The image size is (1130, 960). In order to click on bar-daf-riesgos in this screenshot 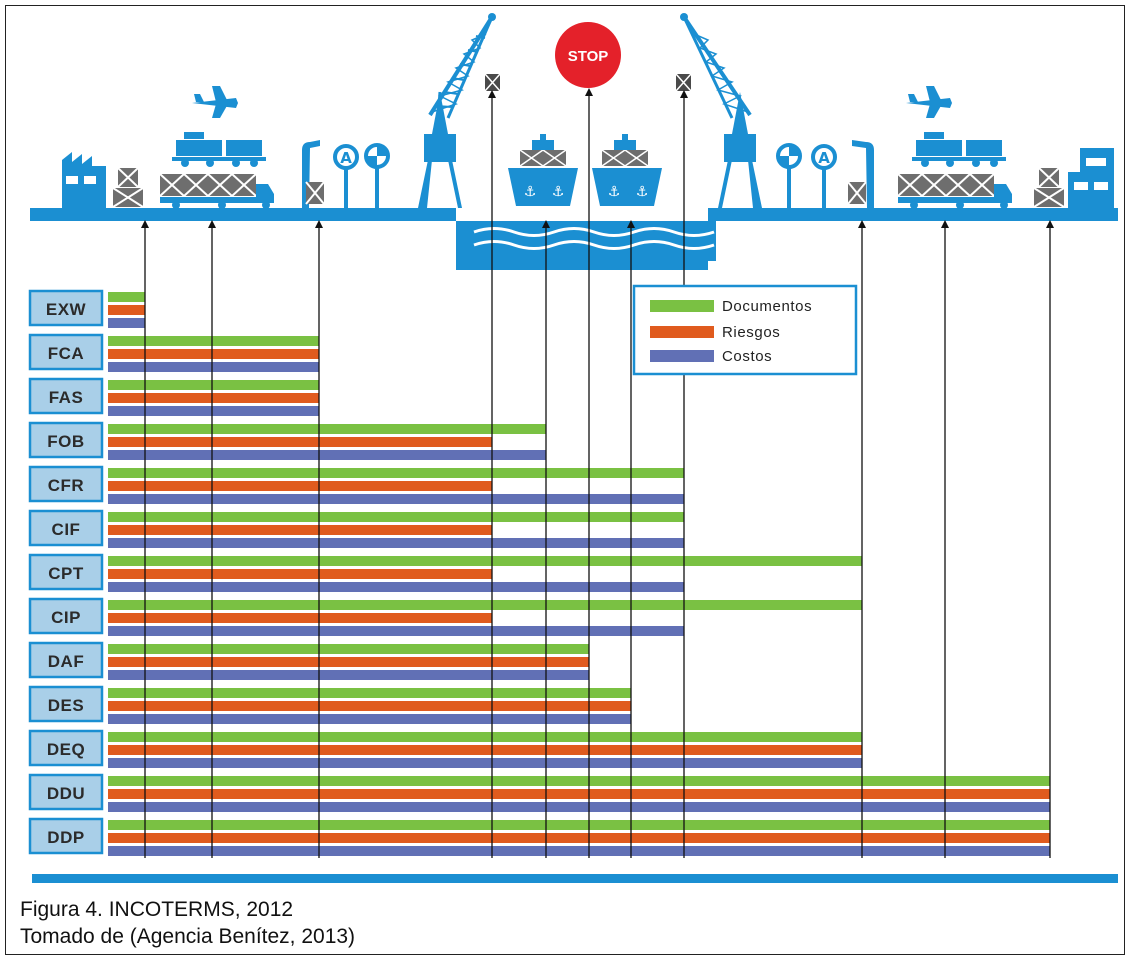, I will do `click(348, 662)`.